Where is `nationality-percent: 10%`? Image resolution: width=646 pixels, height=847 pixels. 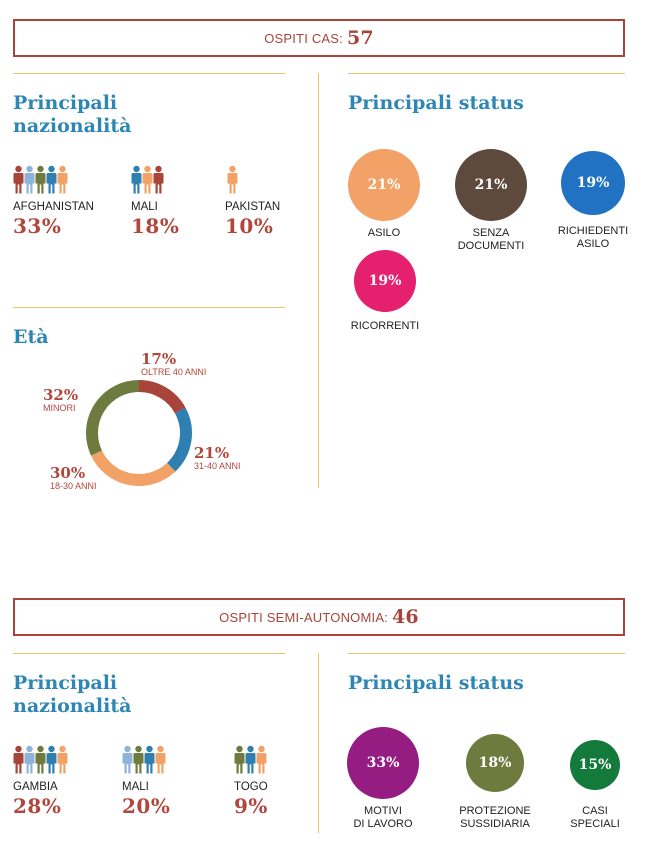
nationality-percent: 10% is located at coordinates (249, 226).